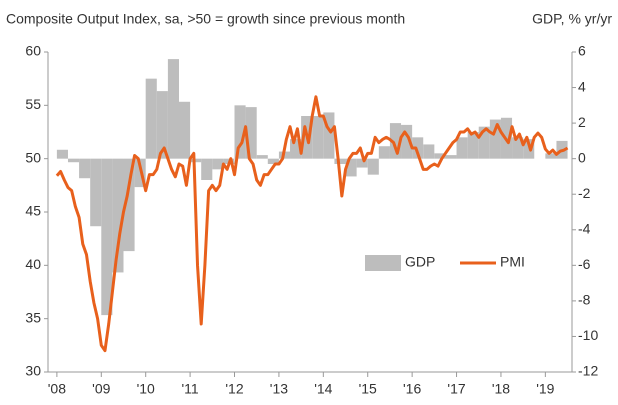  Describe the element at coordinates (33, 264) in the screenshot. I see `y-tick-label: 40` at that location.